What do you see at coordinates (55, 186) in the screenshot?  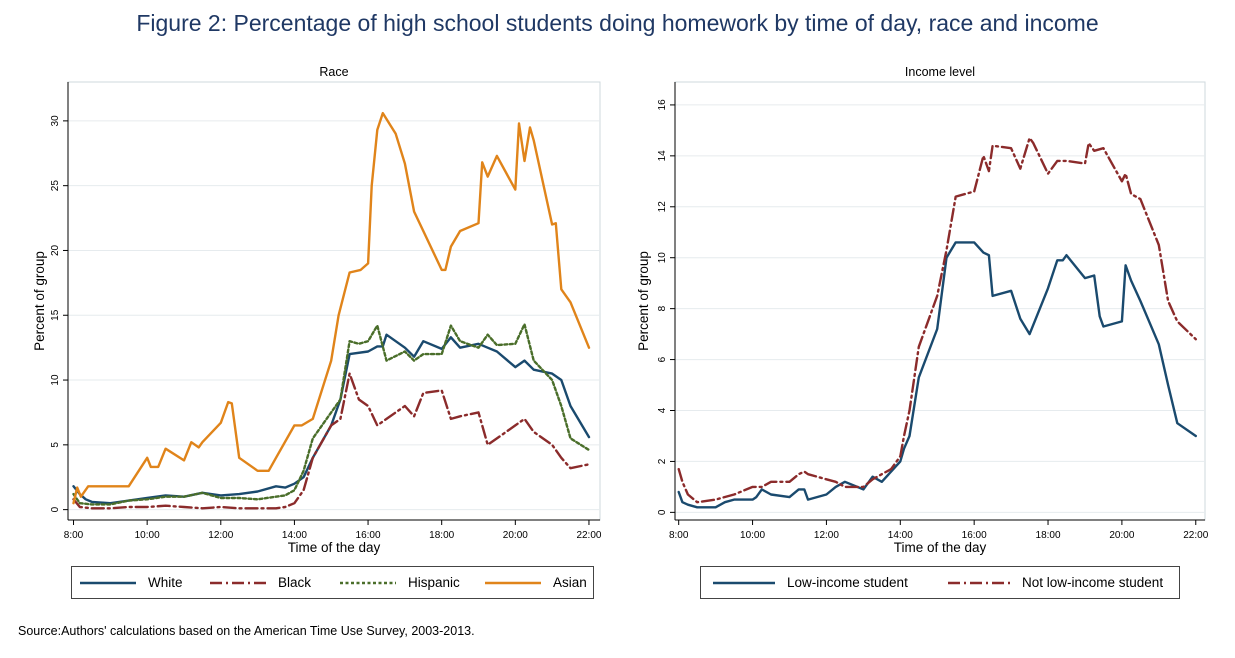 I see `y-tick-label: 25` at bounding box center [55, 186].